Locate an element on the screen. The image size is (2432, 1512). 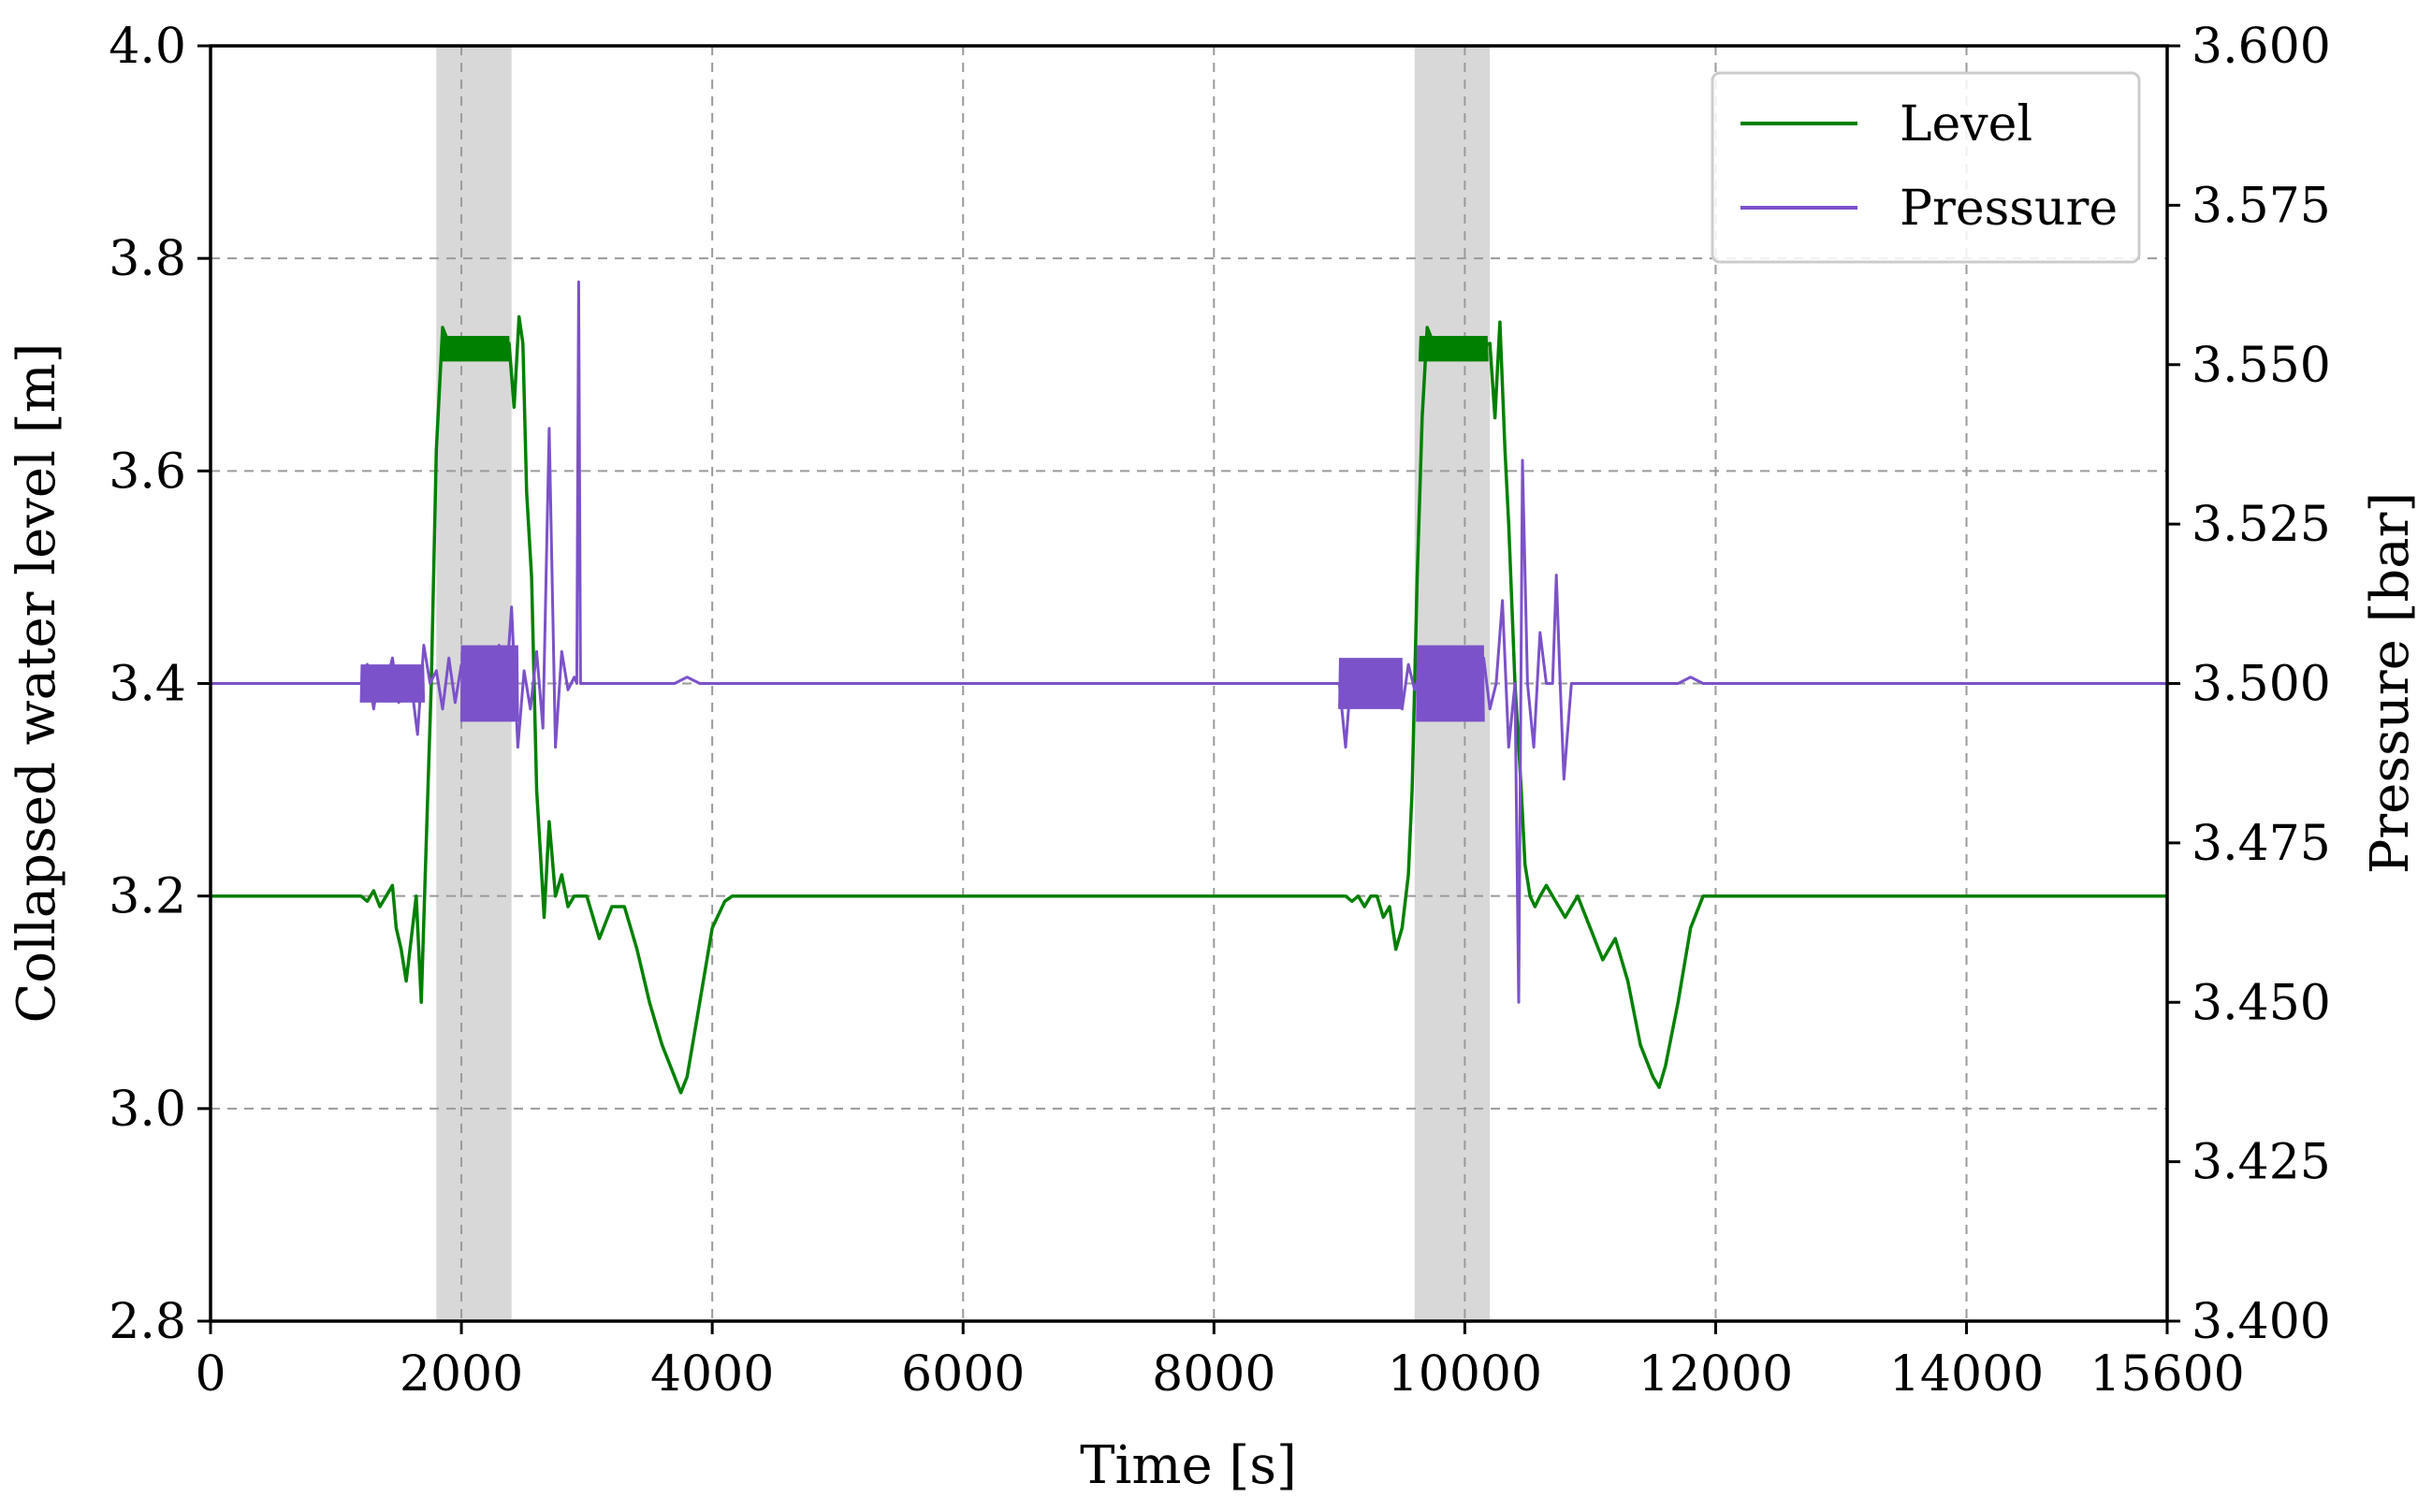
legend: Level Pressure is located at coordinates (1926, 167).